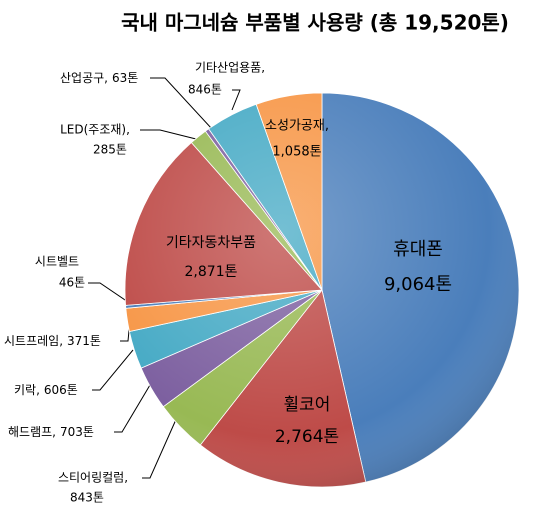  Describe the element at coordinates (297, 126) in the screenshot. I see `category-label: 소성가공재,` at that location.